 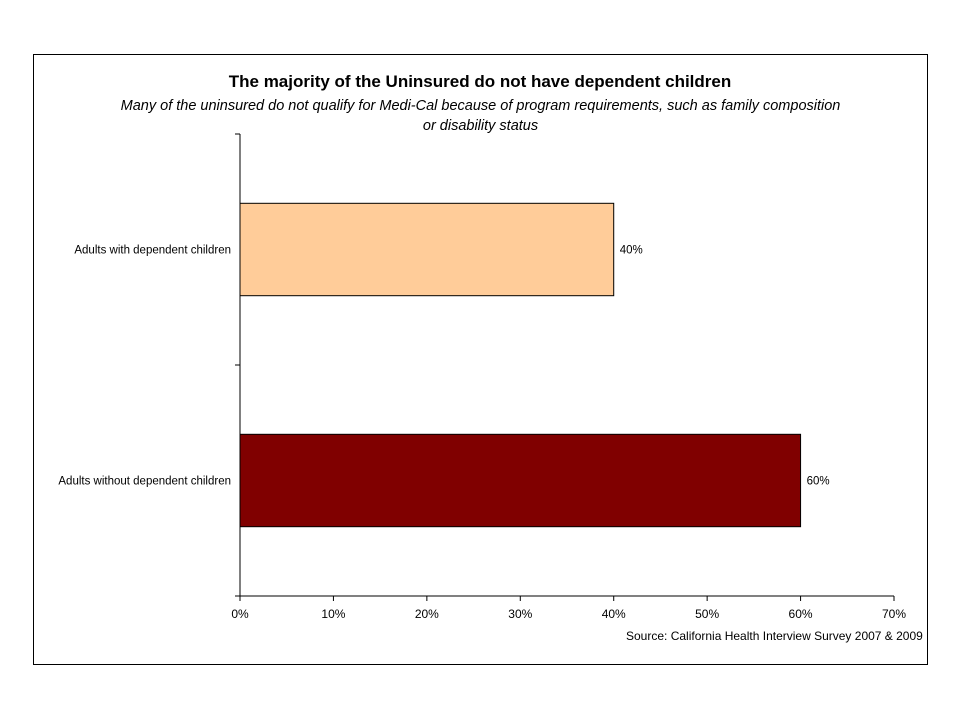 What do you see at coordinates (240, 614) in the screenshot?
I see `x-tick-label: 0%` at bounding box center [240, 614].